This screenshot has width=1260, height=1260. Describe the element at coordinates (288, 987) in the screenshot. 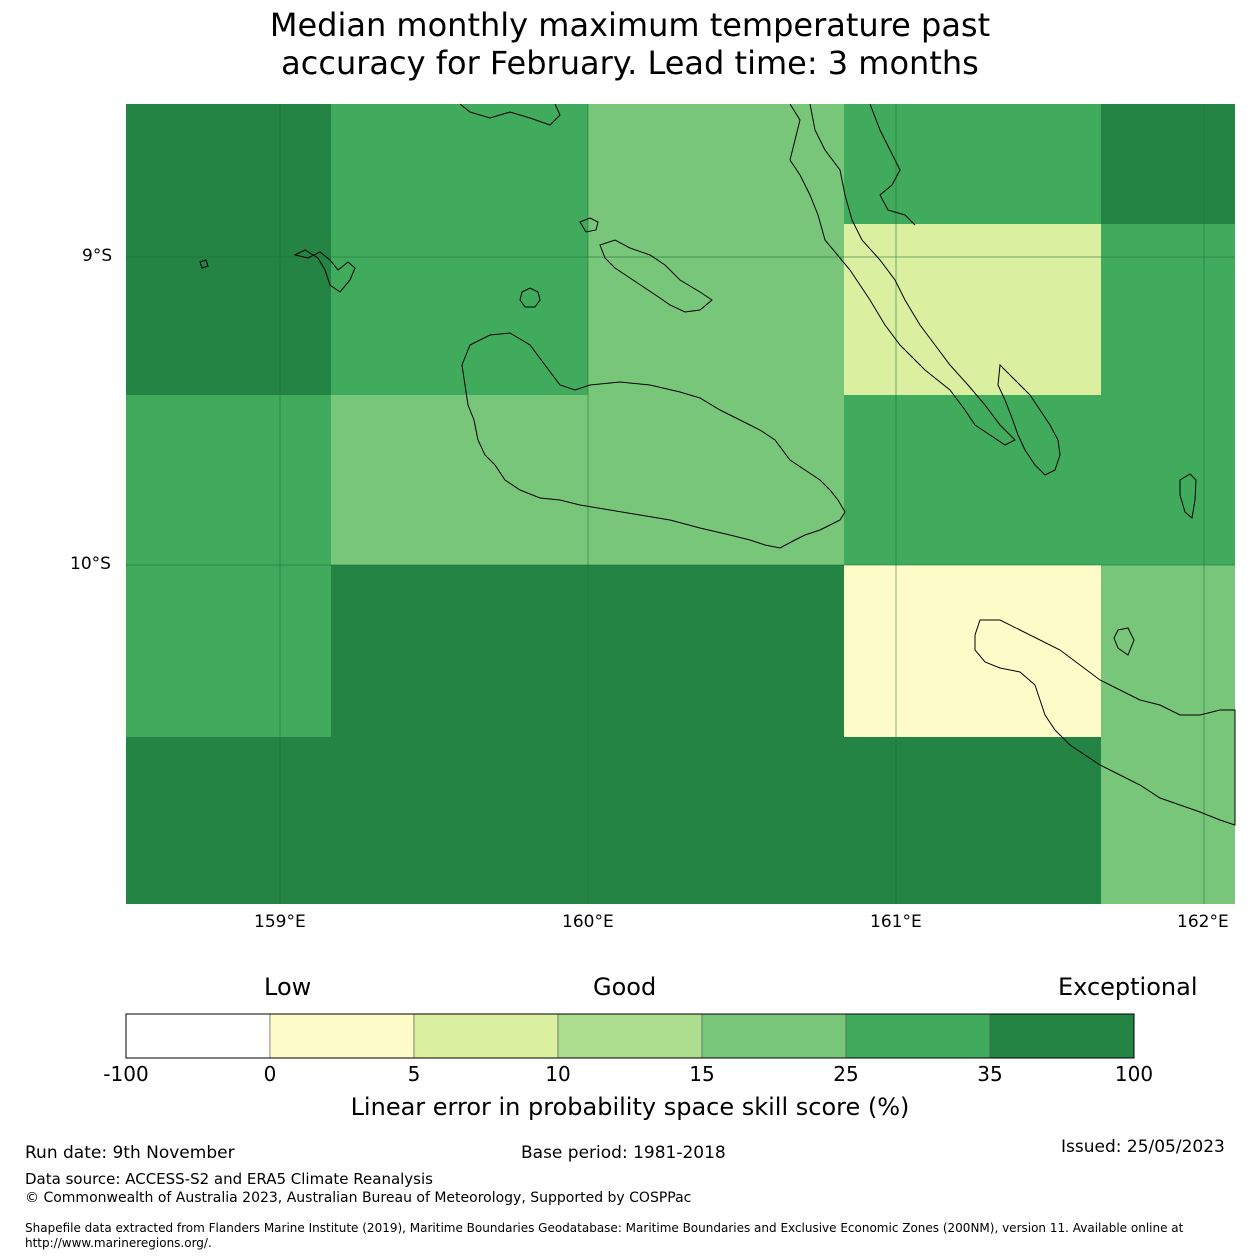

I see `legend-category-low: Low` at that location.